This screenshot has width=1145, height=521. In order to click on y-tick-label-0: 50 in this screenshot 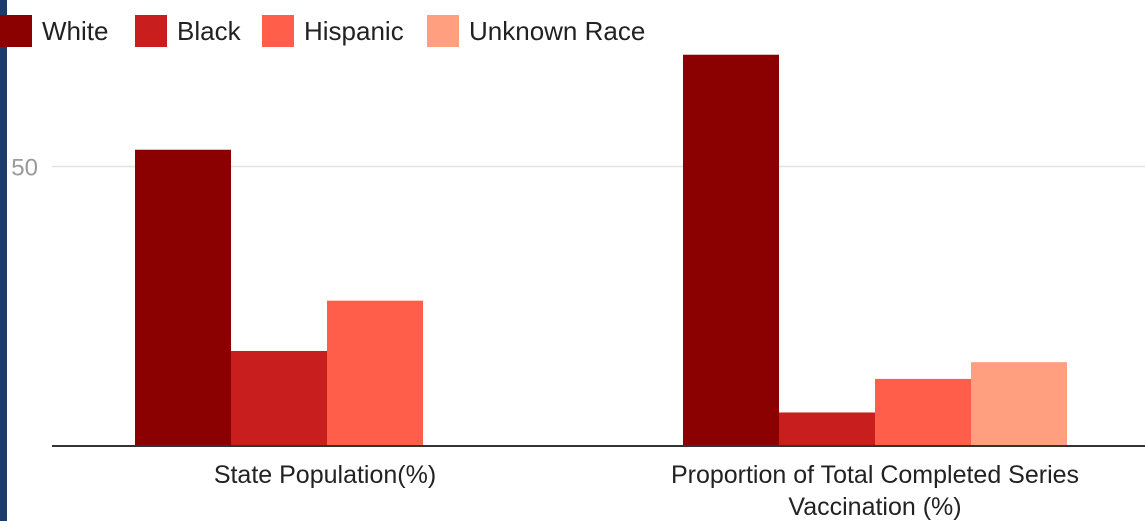, I will do `click(24, 168)`.